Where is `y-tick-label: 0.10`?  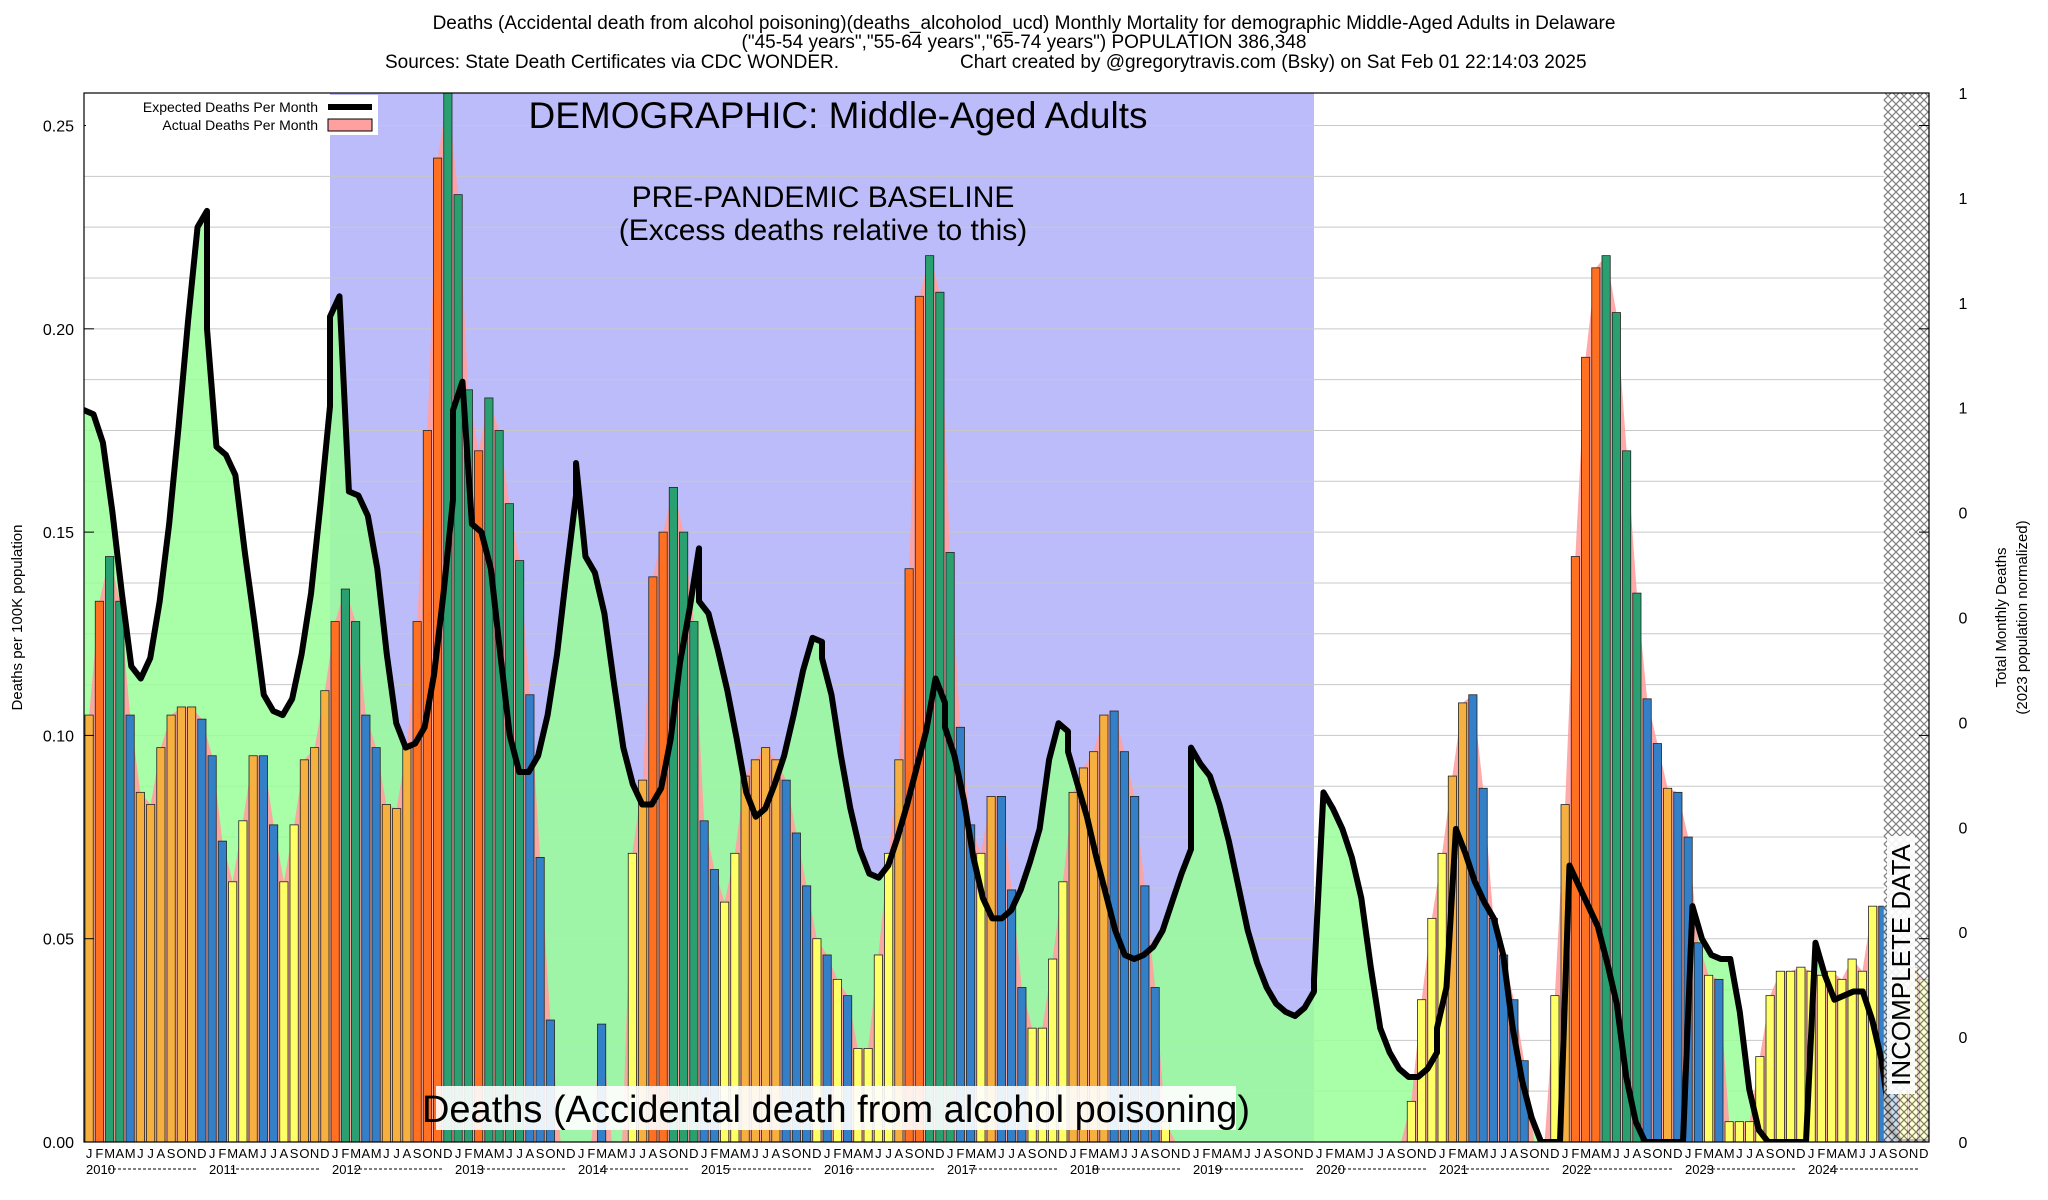
y-tick-label: 0.10 is located at coordinates (58, 736).